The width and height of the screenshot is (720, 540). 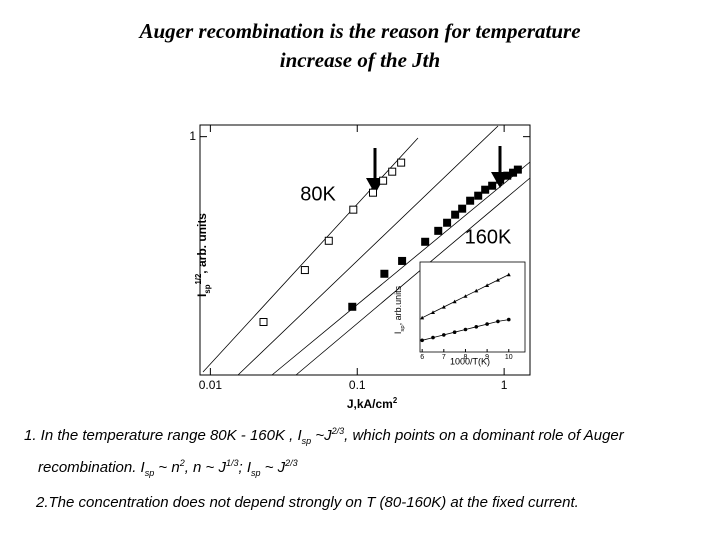 I want to click on note-part: , n ~ J, so click(x=205, y=467).